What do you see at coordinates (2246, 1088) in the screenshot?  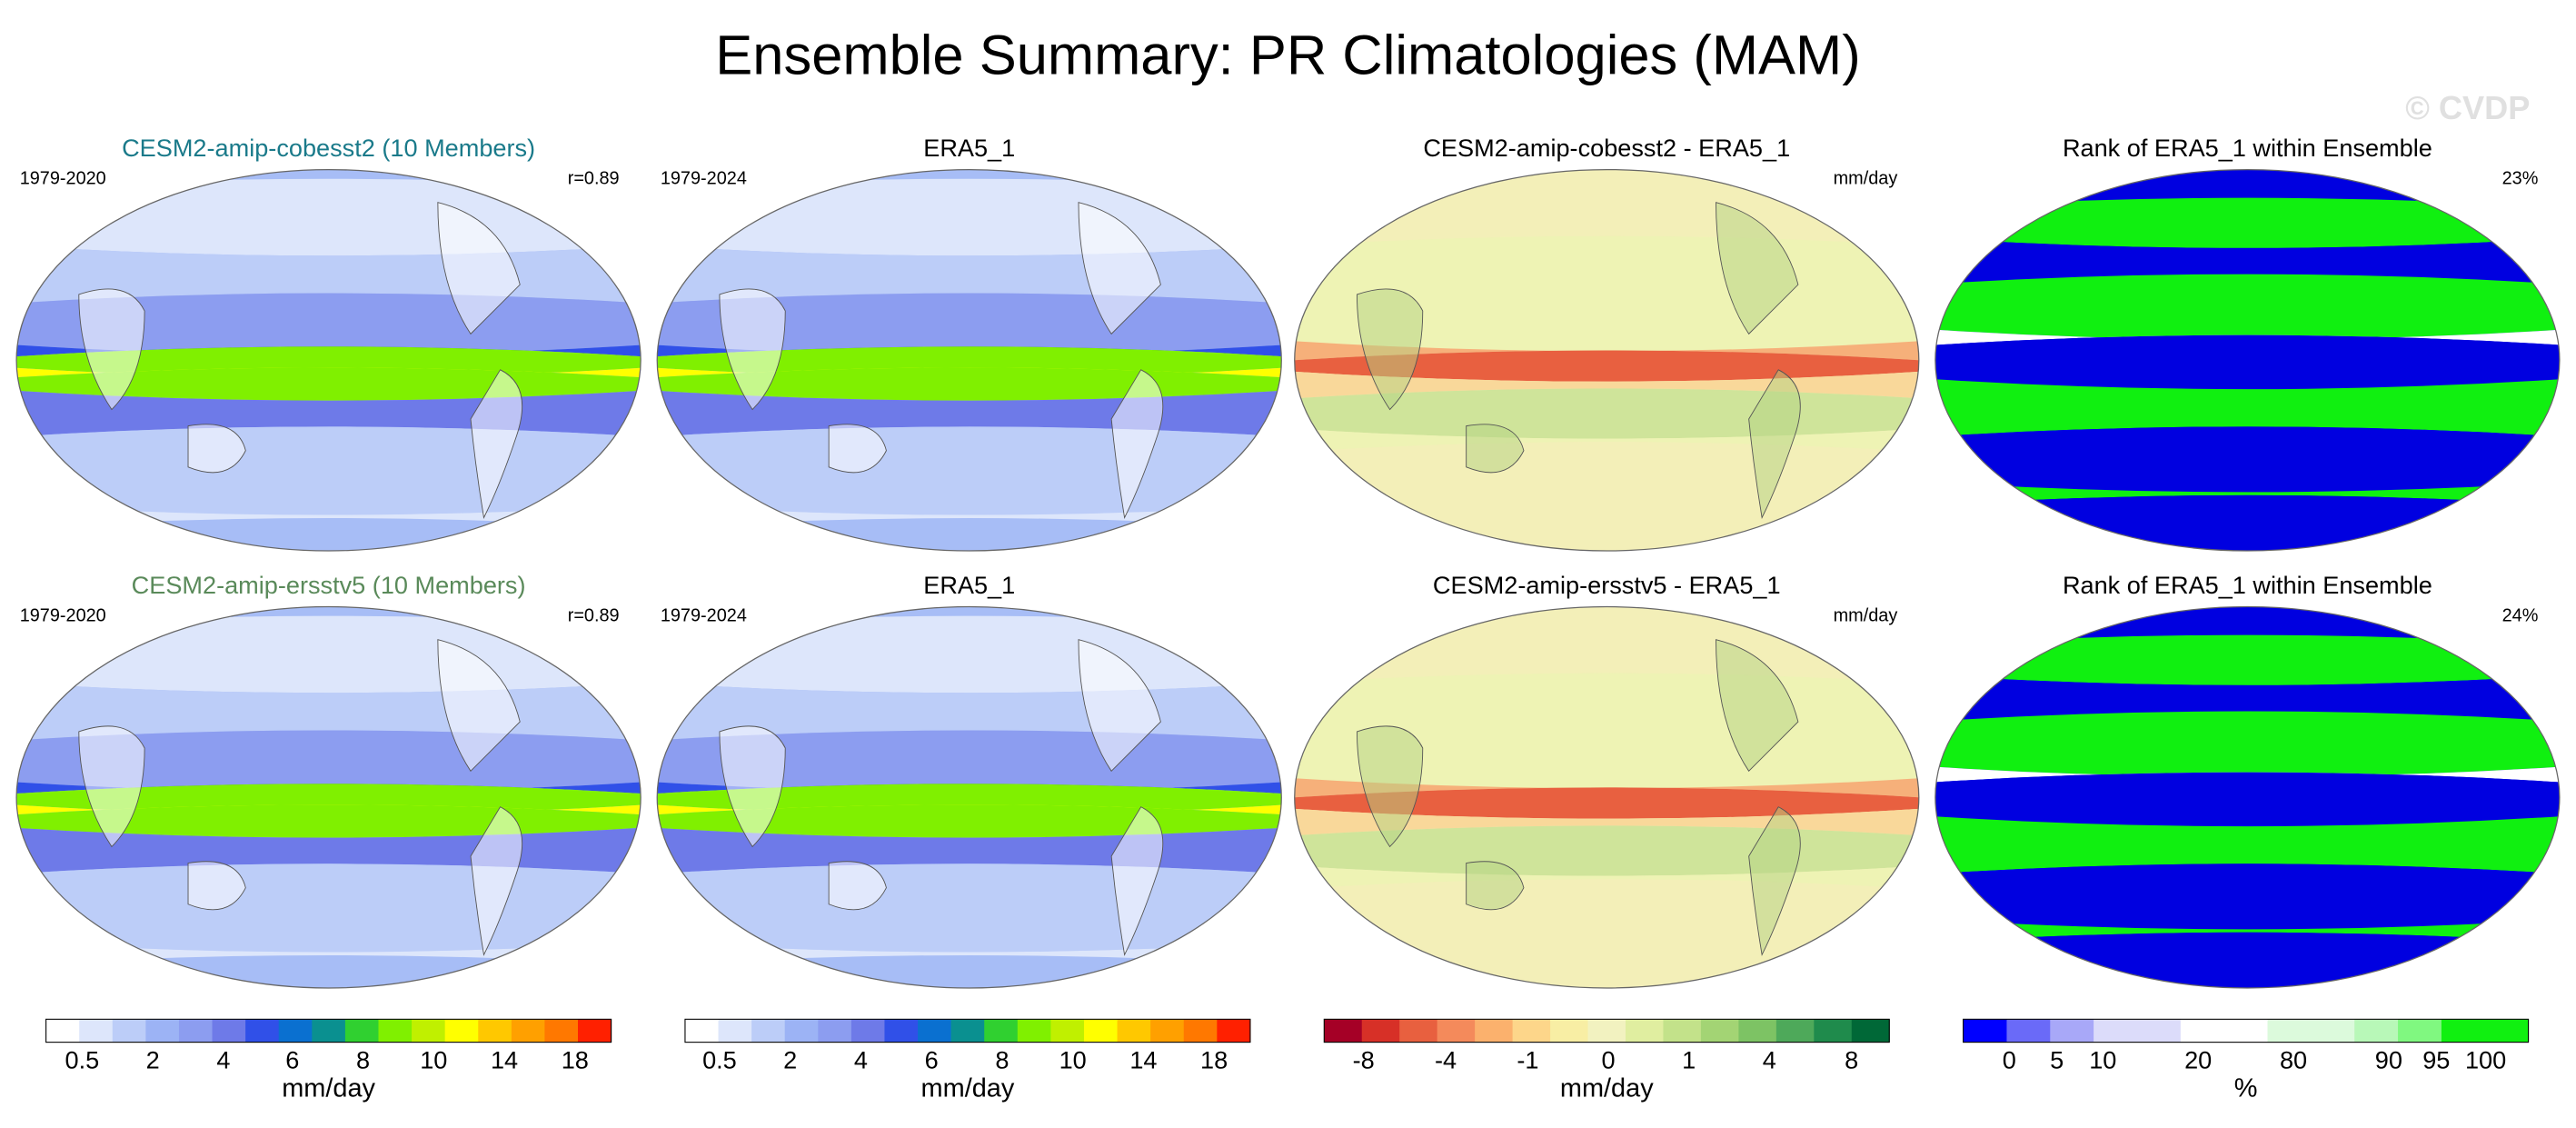 I see `colorbar-label: %` at bounding box center [2246, 1088].